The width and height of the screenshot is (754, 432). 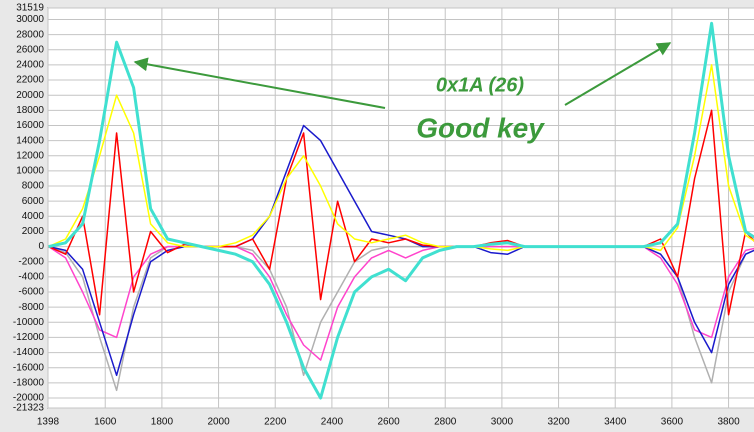 I want to click on y-tick-label: -14000, so click(x=29, y=352).